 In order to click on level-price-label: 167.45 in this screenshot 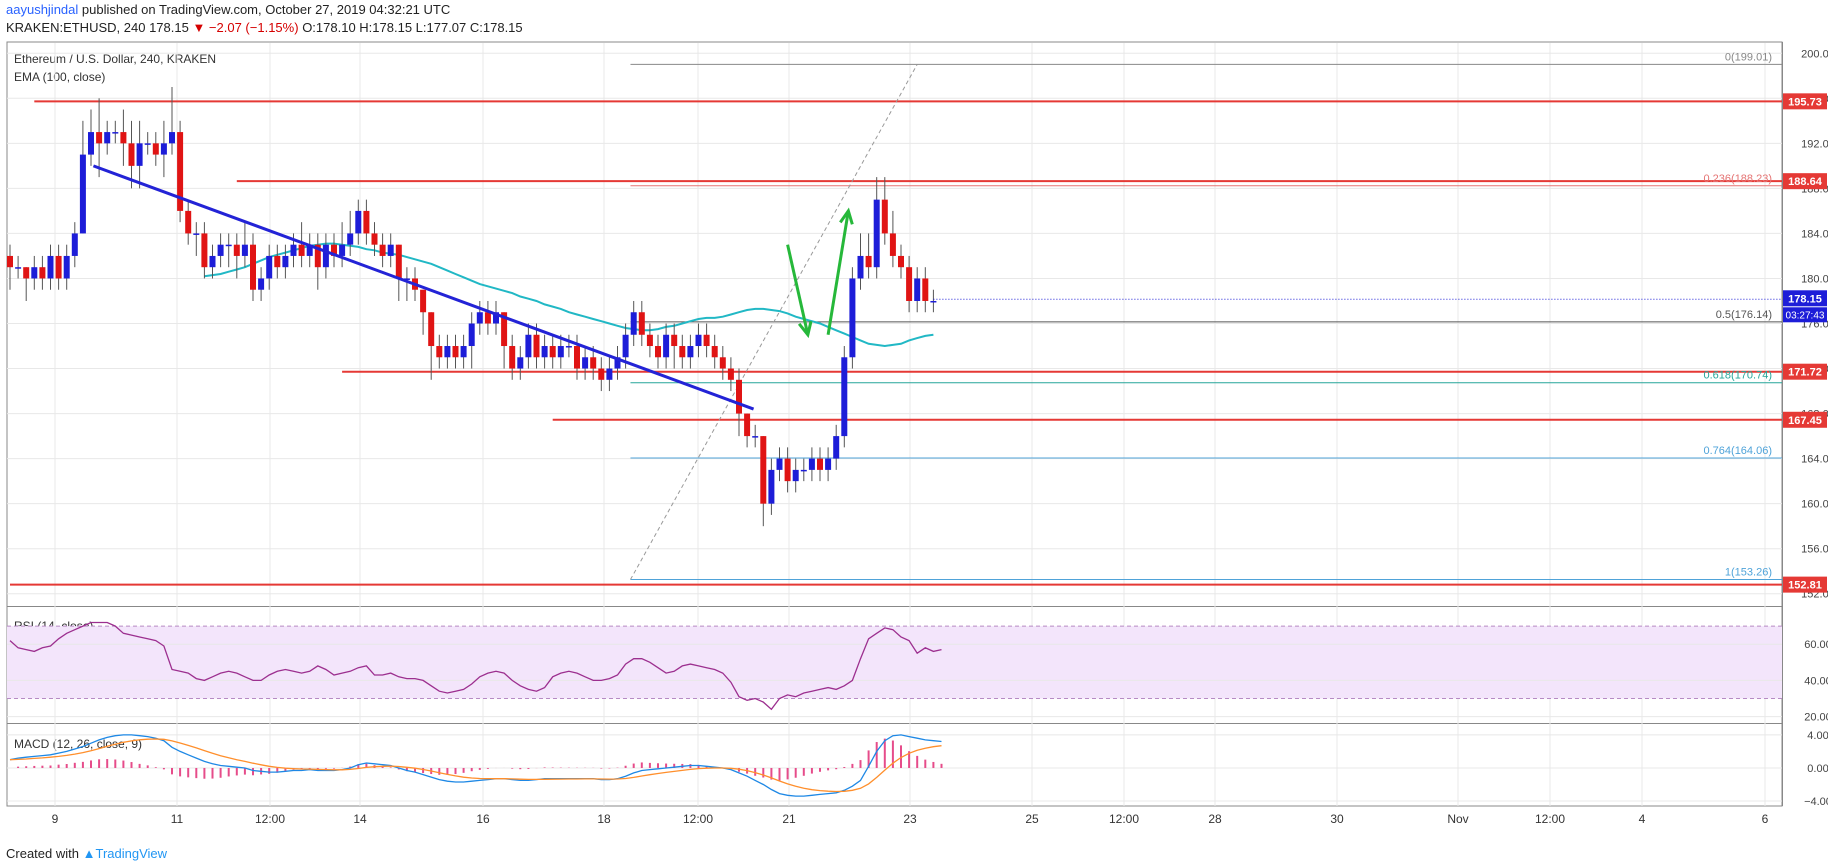, I will do `click(1805, 421)`.